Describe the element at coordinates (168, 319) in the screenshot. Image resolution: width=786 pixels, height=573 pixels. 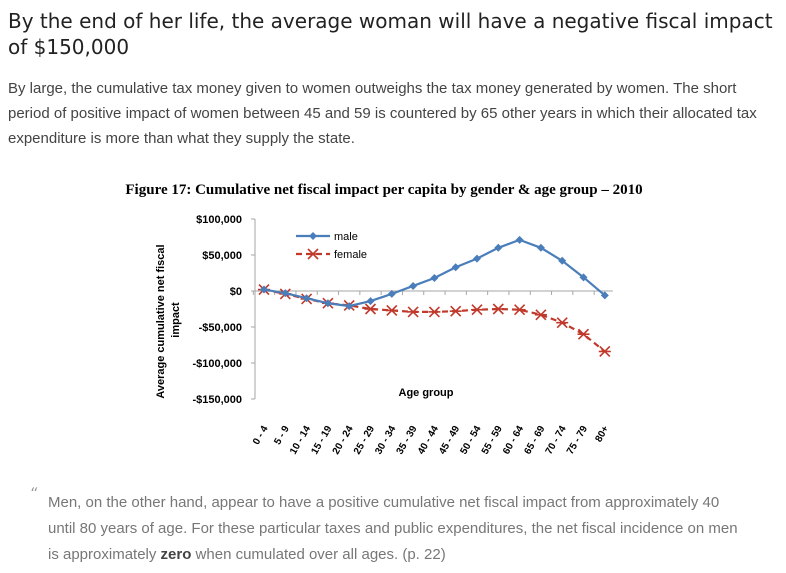
I see `y-axis-label: Average cumulative net fiscal impact` at that location.